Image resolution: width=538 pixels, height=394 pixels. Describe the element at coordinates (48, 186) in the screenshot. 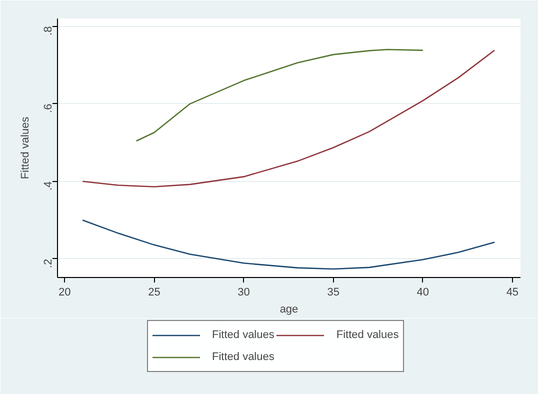

I see `y-tick-label: .4` at that location.